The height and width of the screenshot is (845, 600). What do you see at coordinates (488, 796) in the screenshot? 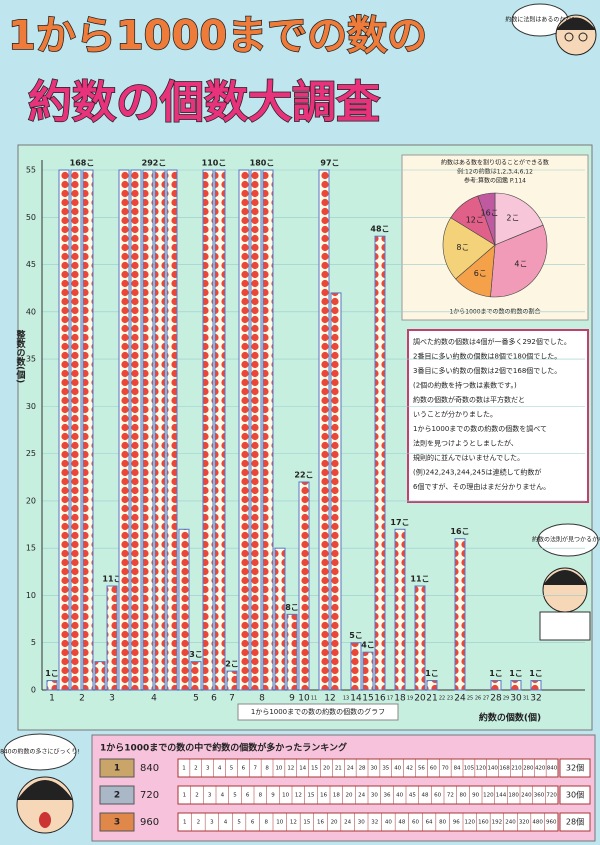
I see `divisor: 120` at bounding box center [488, 796].